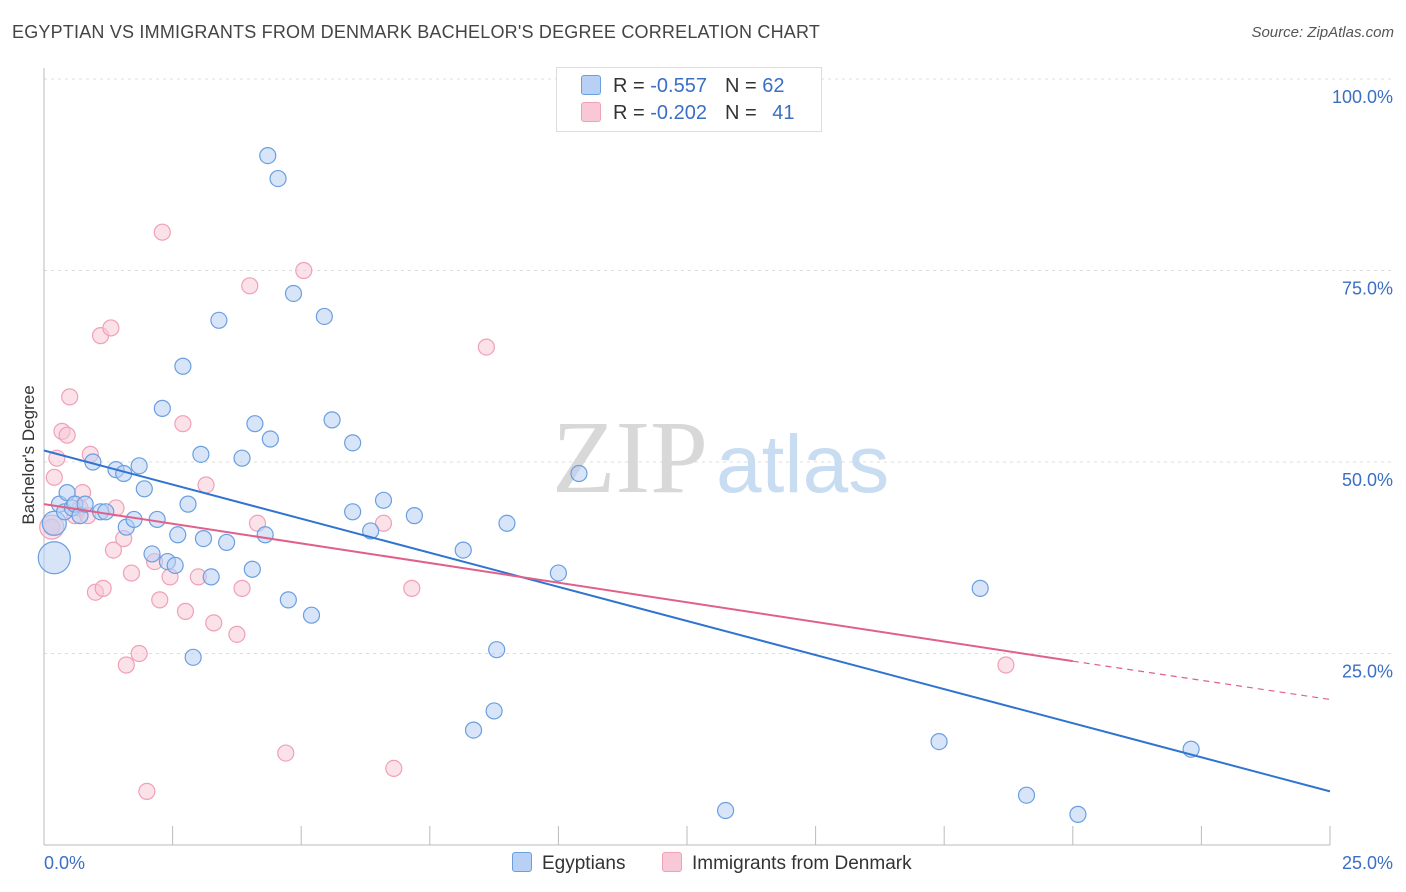 The width and height of the screenshot is (1406, 892). I want to click on legend-n-value: 62, so click(773, 86).